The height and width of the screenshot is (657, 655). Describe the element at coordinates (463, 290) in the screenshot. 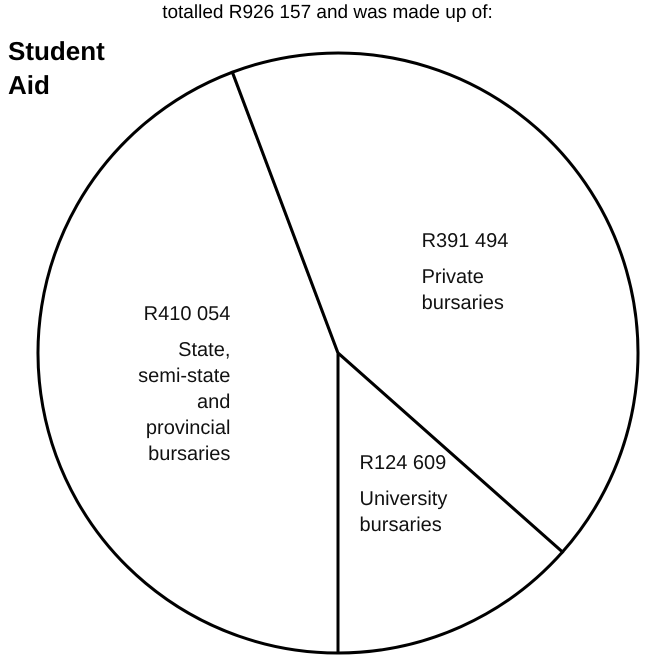

I see `slice-label: Private bursaries` at that location.